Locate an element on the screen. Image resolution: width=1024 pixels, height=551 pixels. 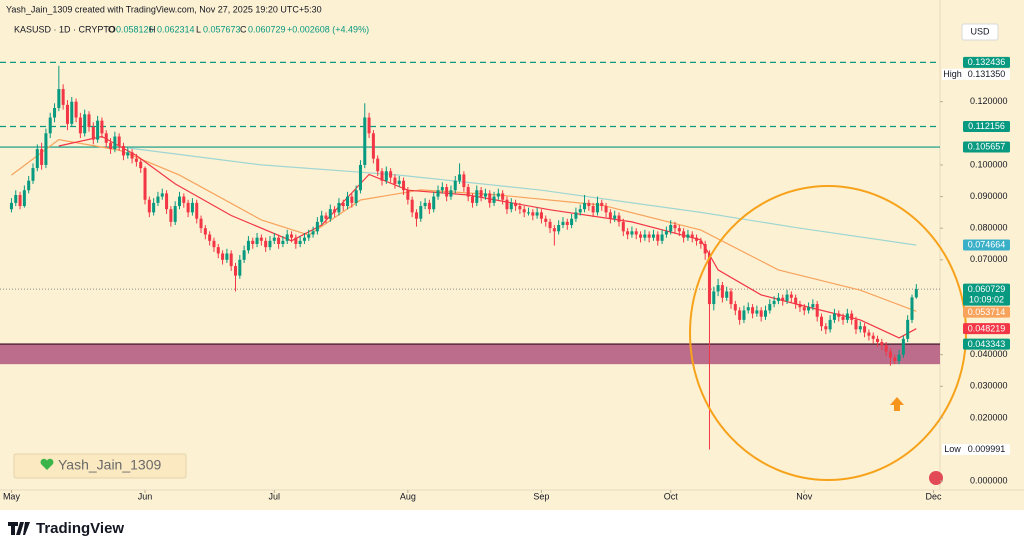
price-label: 0.043343 is located at coordinates (987, 344).